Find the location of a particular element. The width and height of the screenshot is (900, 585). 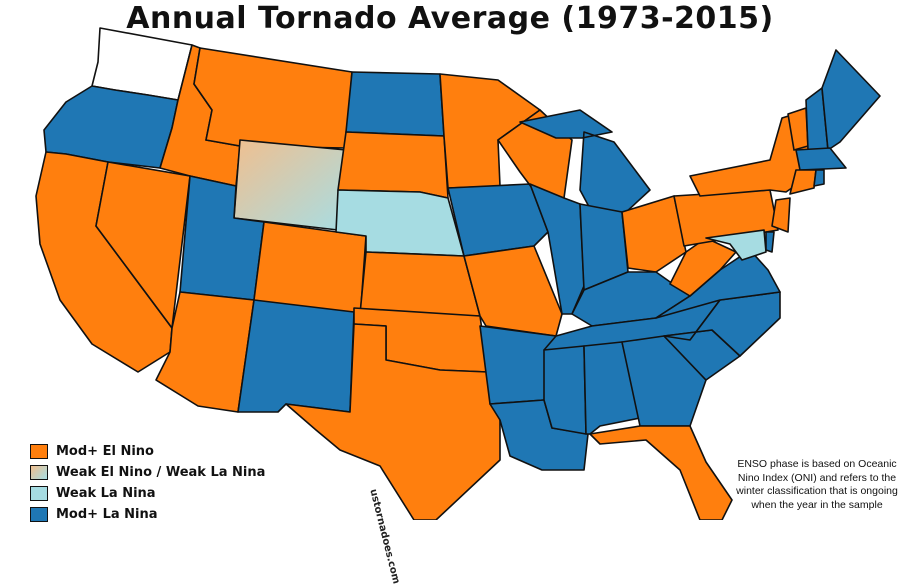

state-tx is located at coordinates (393, 421).